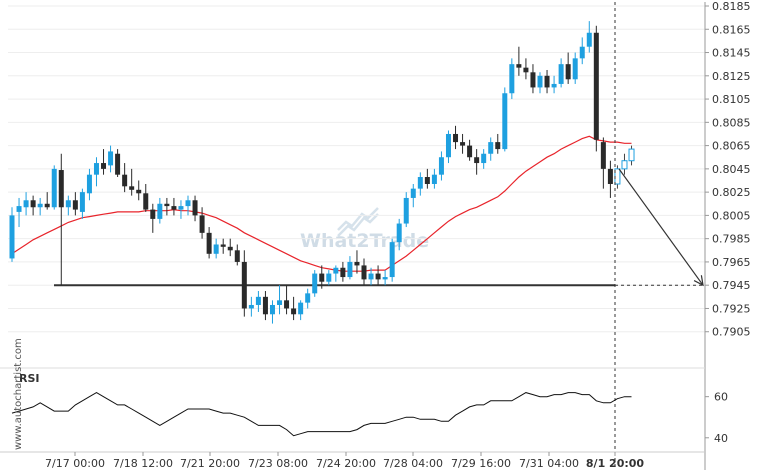 The width and height of the screenshot is (760, 475). Describe the element at coordinates (731, 332) in the screenshot. I see `price-tick-label: 0.7905` at that location.